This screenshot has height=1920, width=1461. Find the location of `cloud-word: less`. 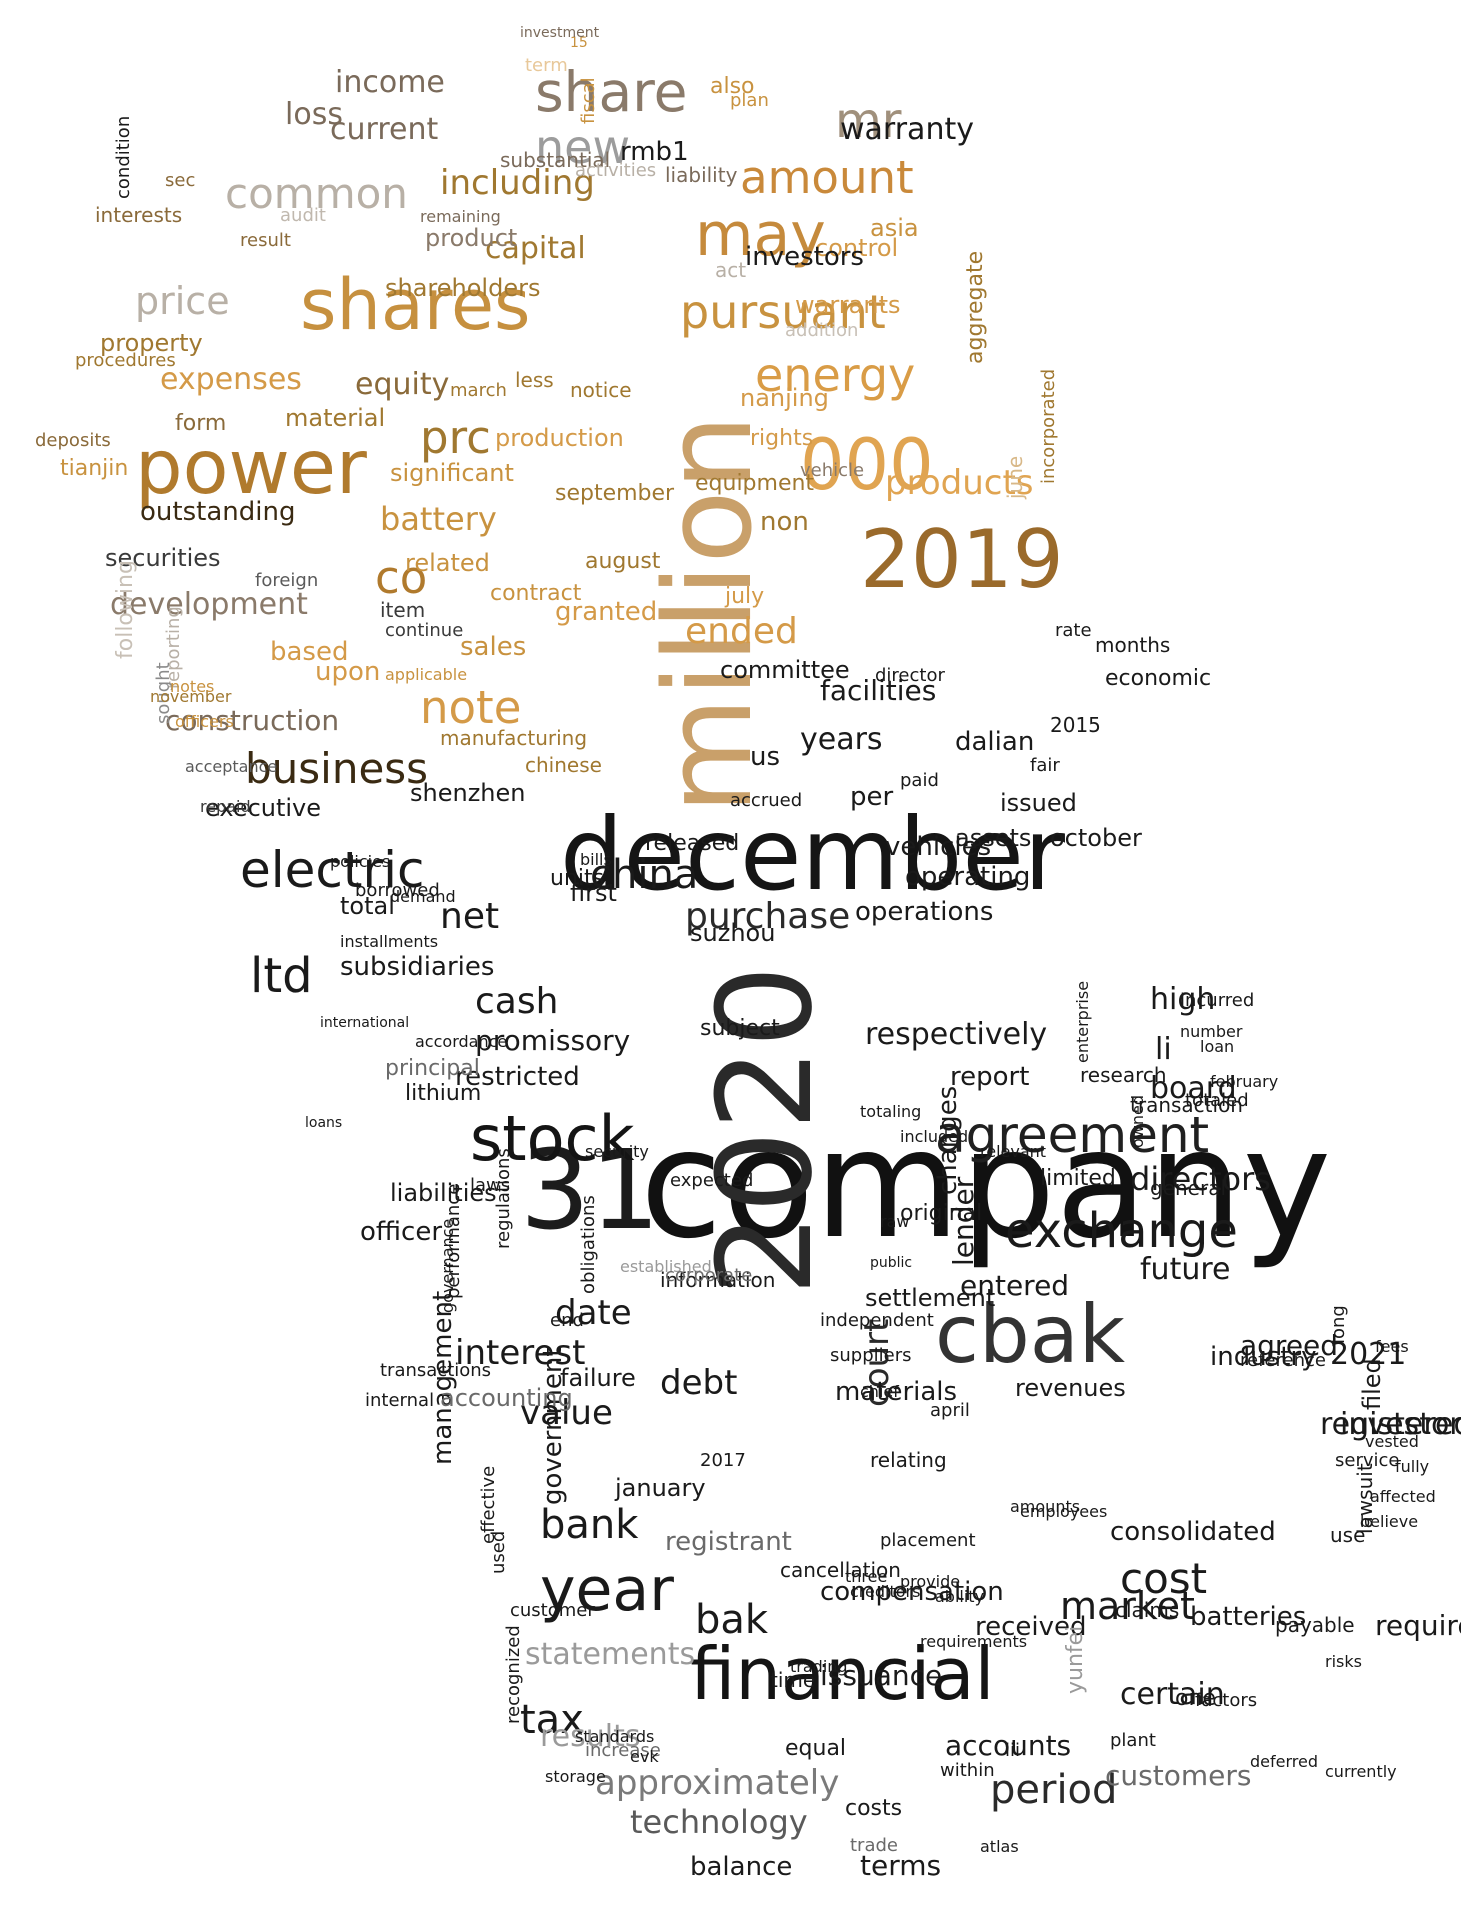

cloud-word: less is located at coordinates (534, 380).